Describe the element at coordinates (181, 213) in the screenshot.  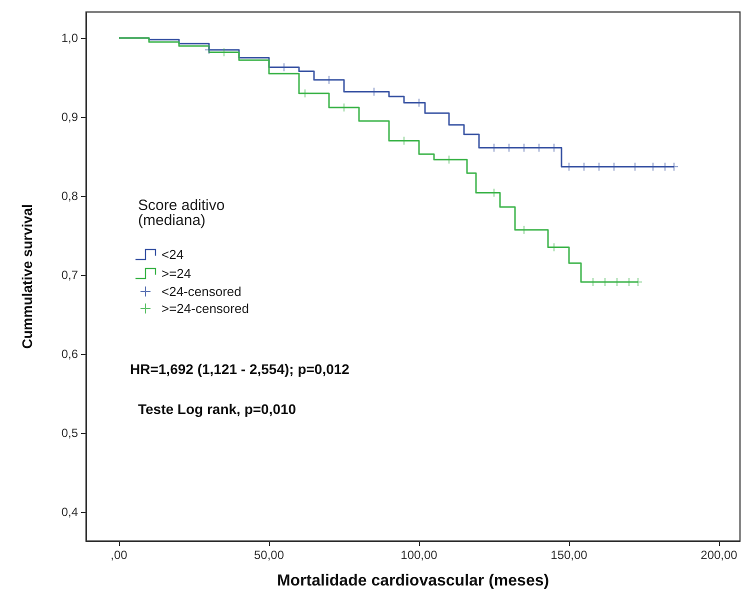
I see `legend-title: Score aditivo (mediana)` at that location.